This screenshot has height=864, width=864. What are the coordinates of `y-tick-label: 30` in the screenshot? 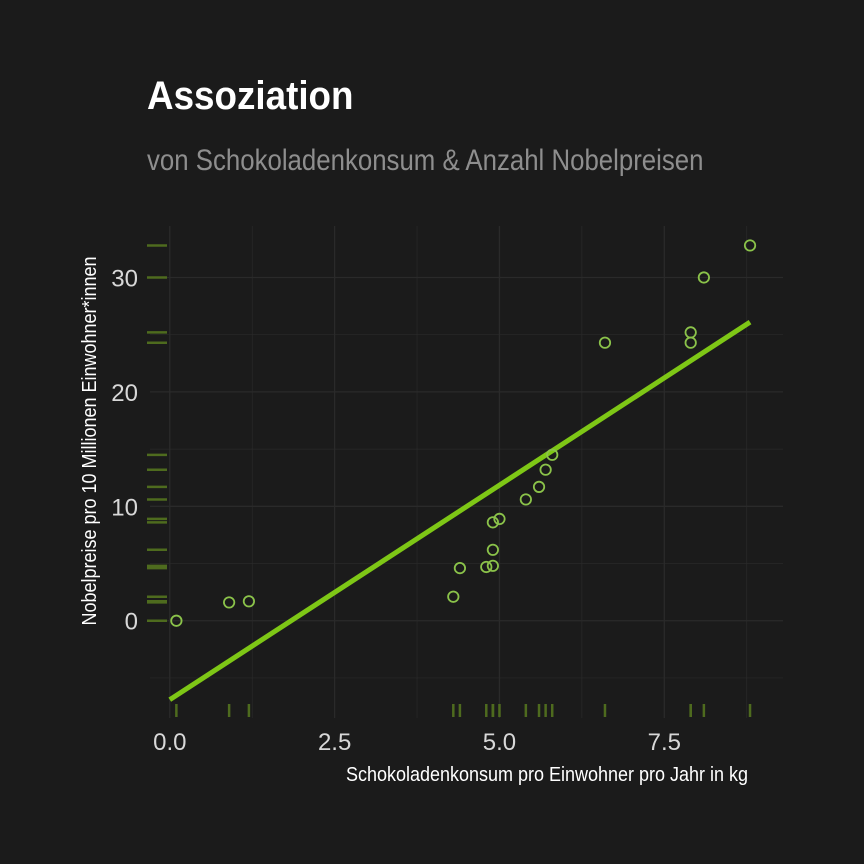 It's located at (124, 278).